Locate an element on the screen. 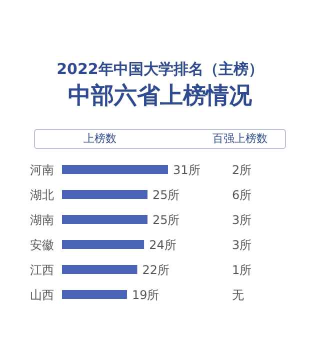  data-label: 31所 is located at coordinates (186, 169).